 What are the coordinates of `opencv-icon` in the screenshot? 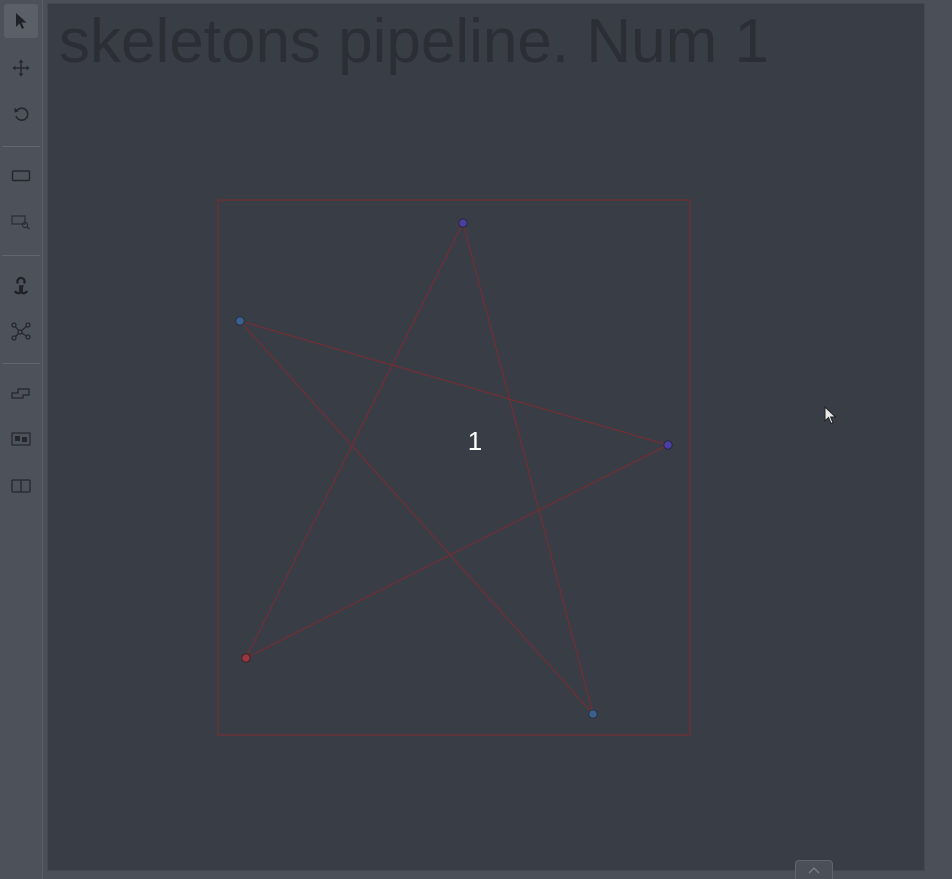 It's located at (21, 285).